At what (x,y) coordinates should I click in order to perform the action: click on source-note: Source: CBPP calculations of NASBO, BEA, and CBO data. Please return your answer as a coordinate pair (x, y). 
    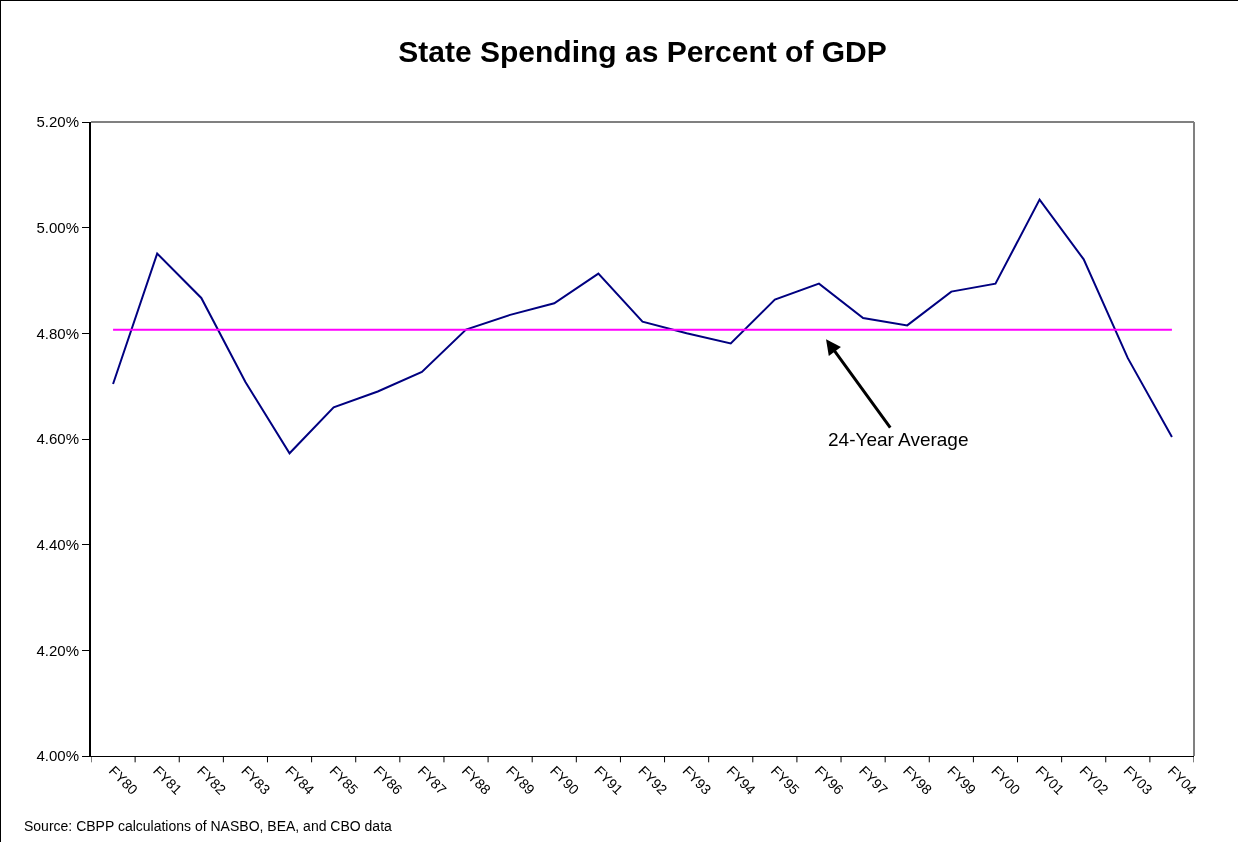
    Looking at the image, I should click on (208, 826).